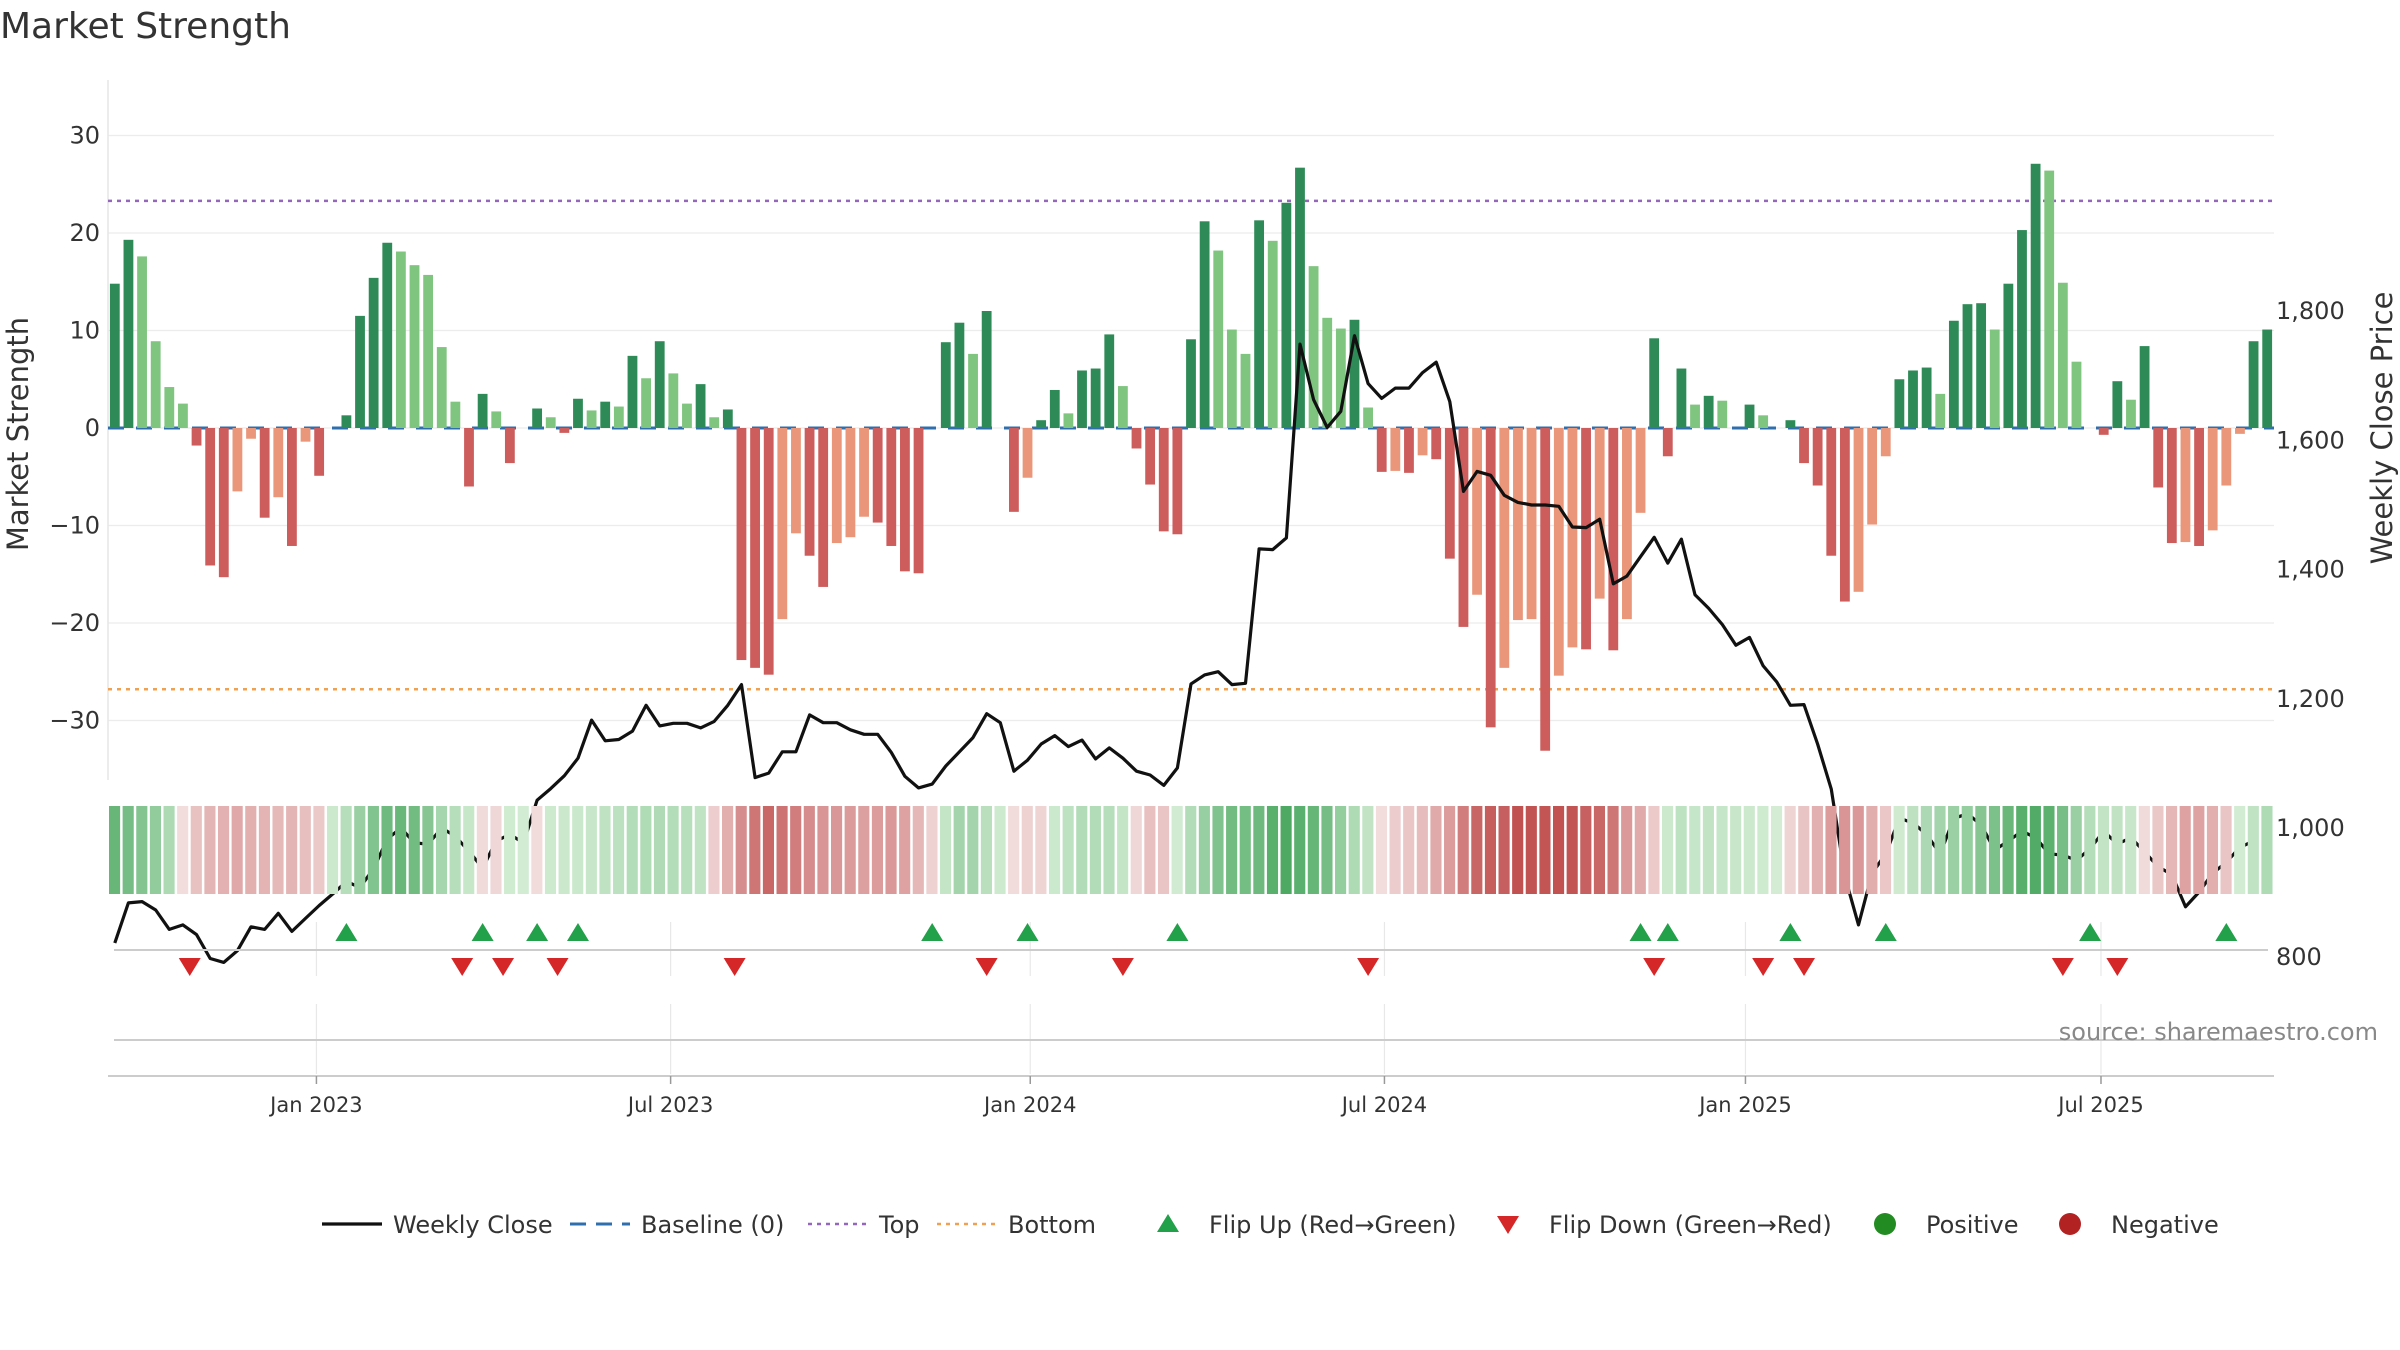 The width and height of the screenshot is (2400, 1350). Describe the element at coordinates (1508, 1225) in the screenshot. I see `legend-swatch-tri-down` at that location.